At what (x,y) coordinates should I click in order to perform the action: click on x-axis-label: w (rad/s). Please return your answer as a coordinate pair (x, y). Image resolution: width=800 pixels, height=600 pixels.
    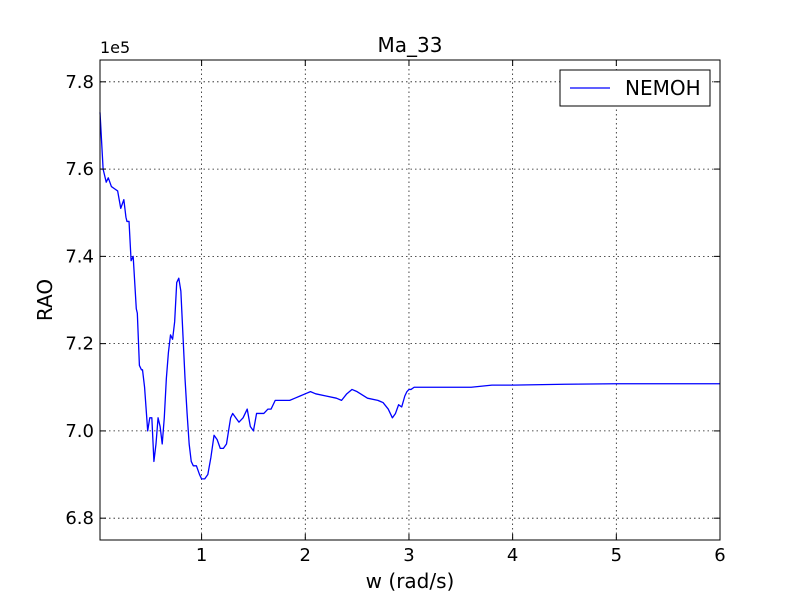
    Looking at the image, I should click on (410, 581).